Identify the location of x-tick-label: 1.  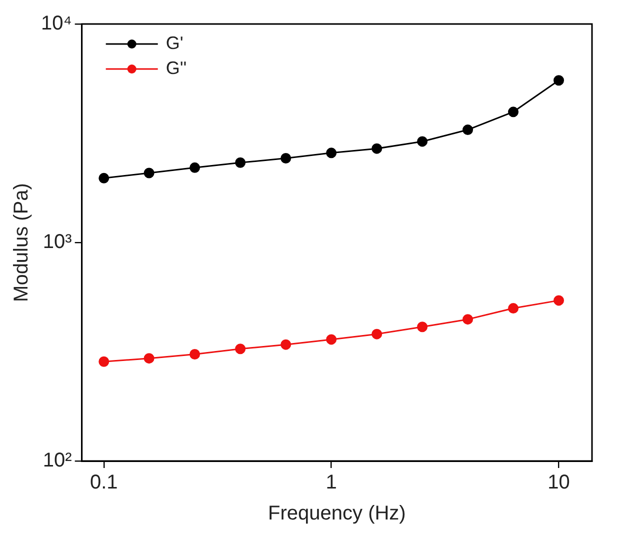
(331, 483).